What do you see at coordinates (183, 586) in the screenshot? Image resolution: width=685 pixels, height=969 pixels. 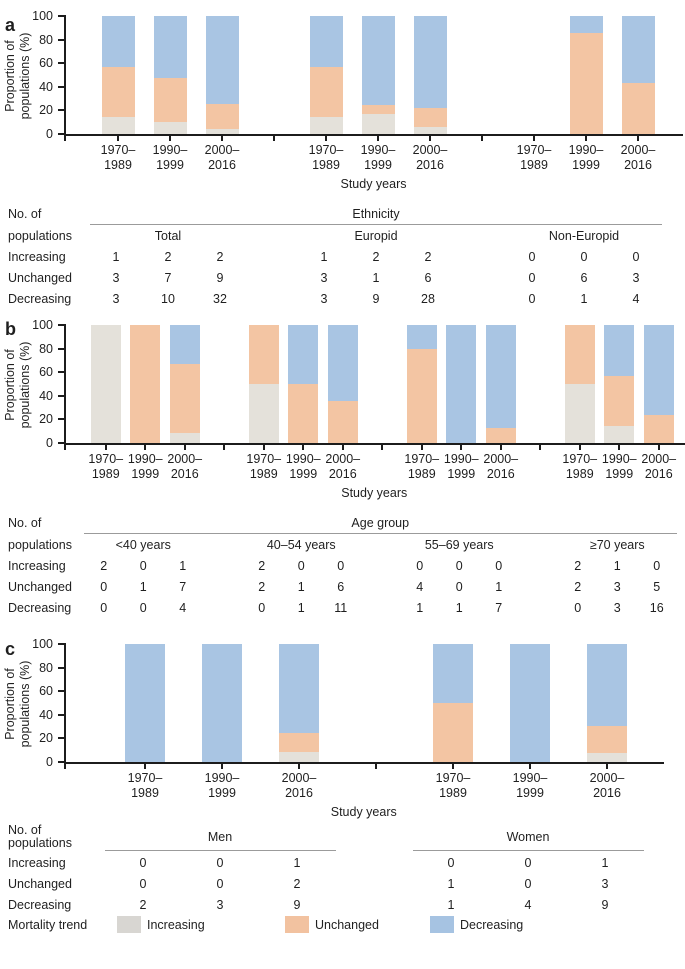 I see `count-cell: 7` at bounding box center [183, 586].